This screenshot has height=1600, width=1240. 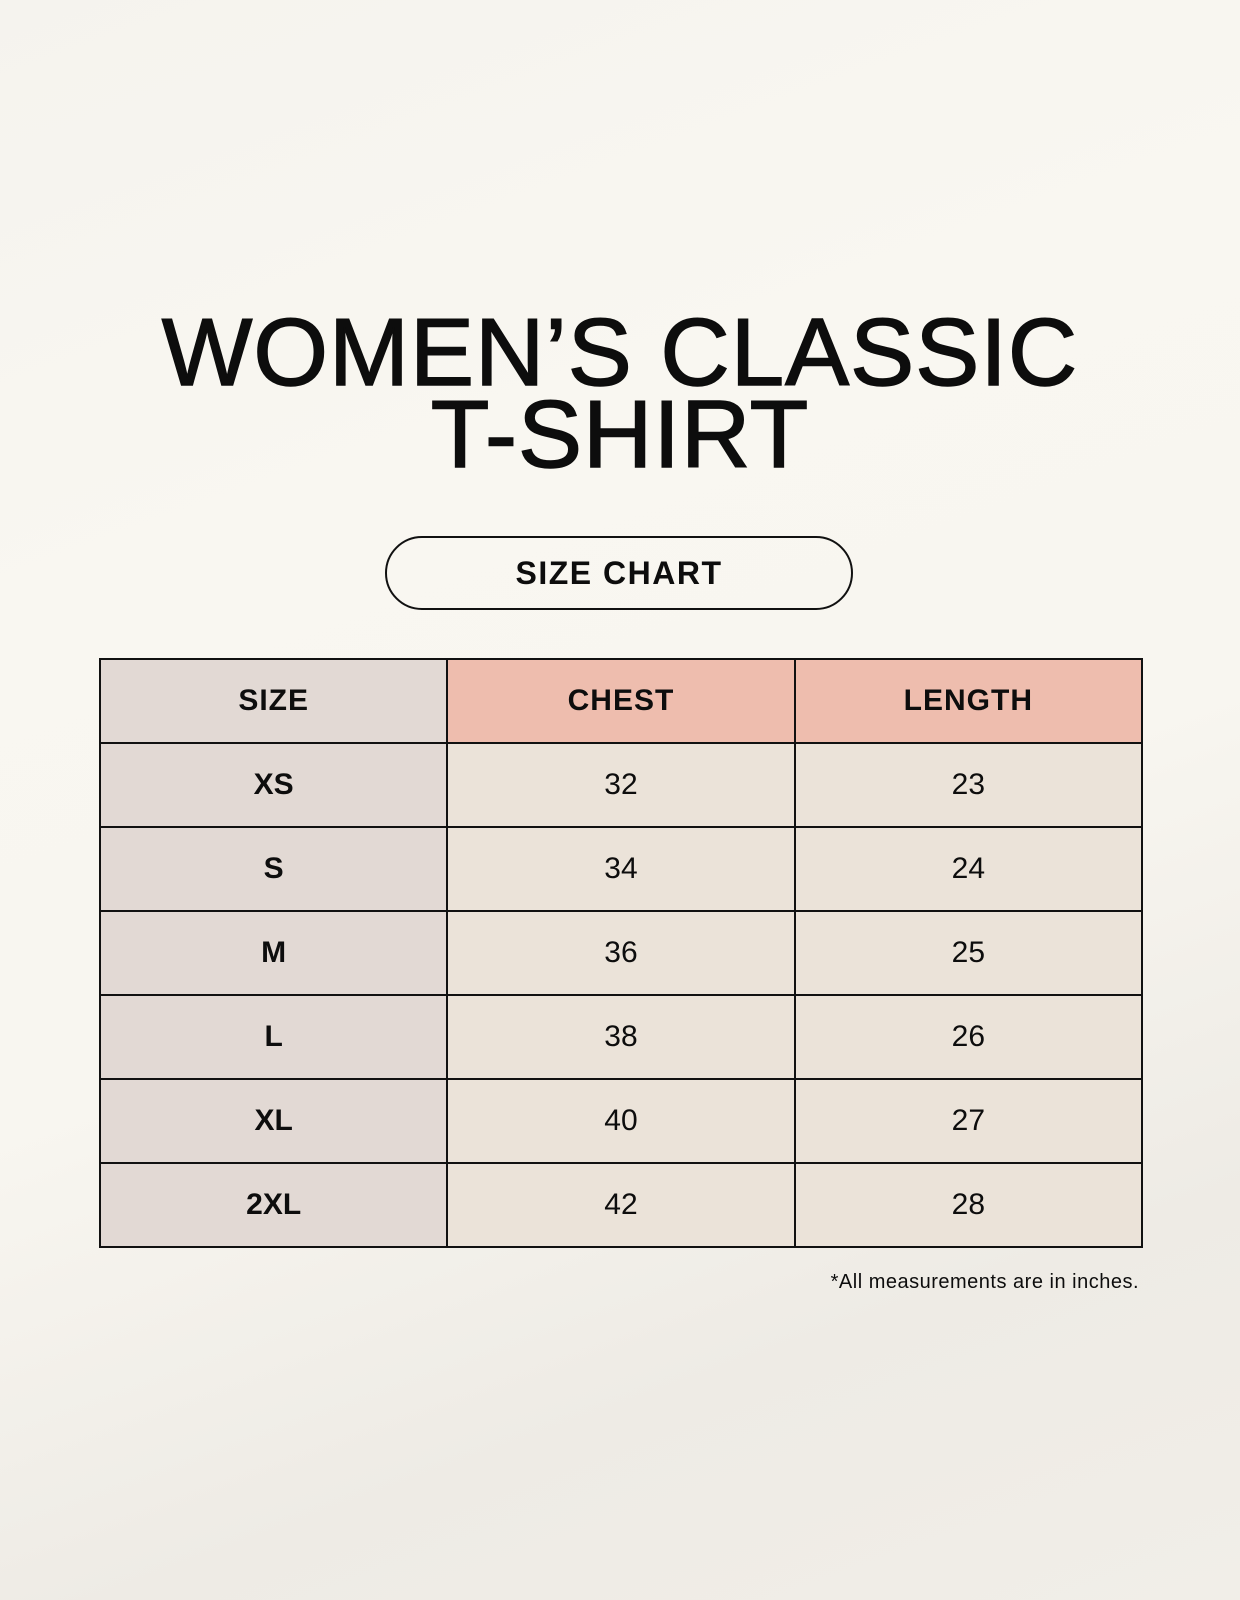 What do you see at coordinates (968, 869) in the screenshot?
I see `cell-length: 24` at bounding box center [968, 869].